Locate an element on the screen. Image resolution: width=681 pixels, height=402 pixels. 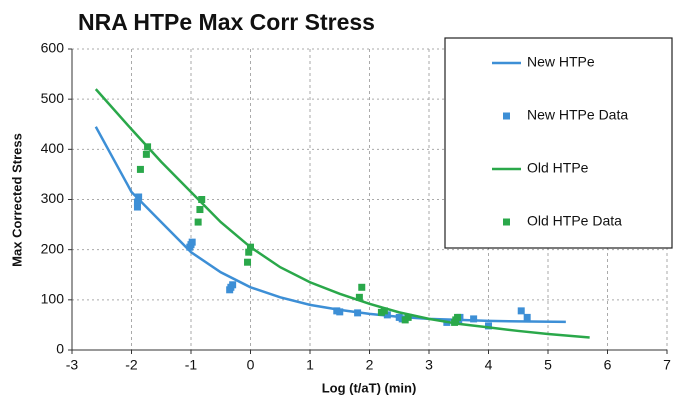
y-tick-label: 200 is located at coordinates (53, 248).